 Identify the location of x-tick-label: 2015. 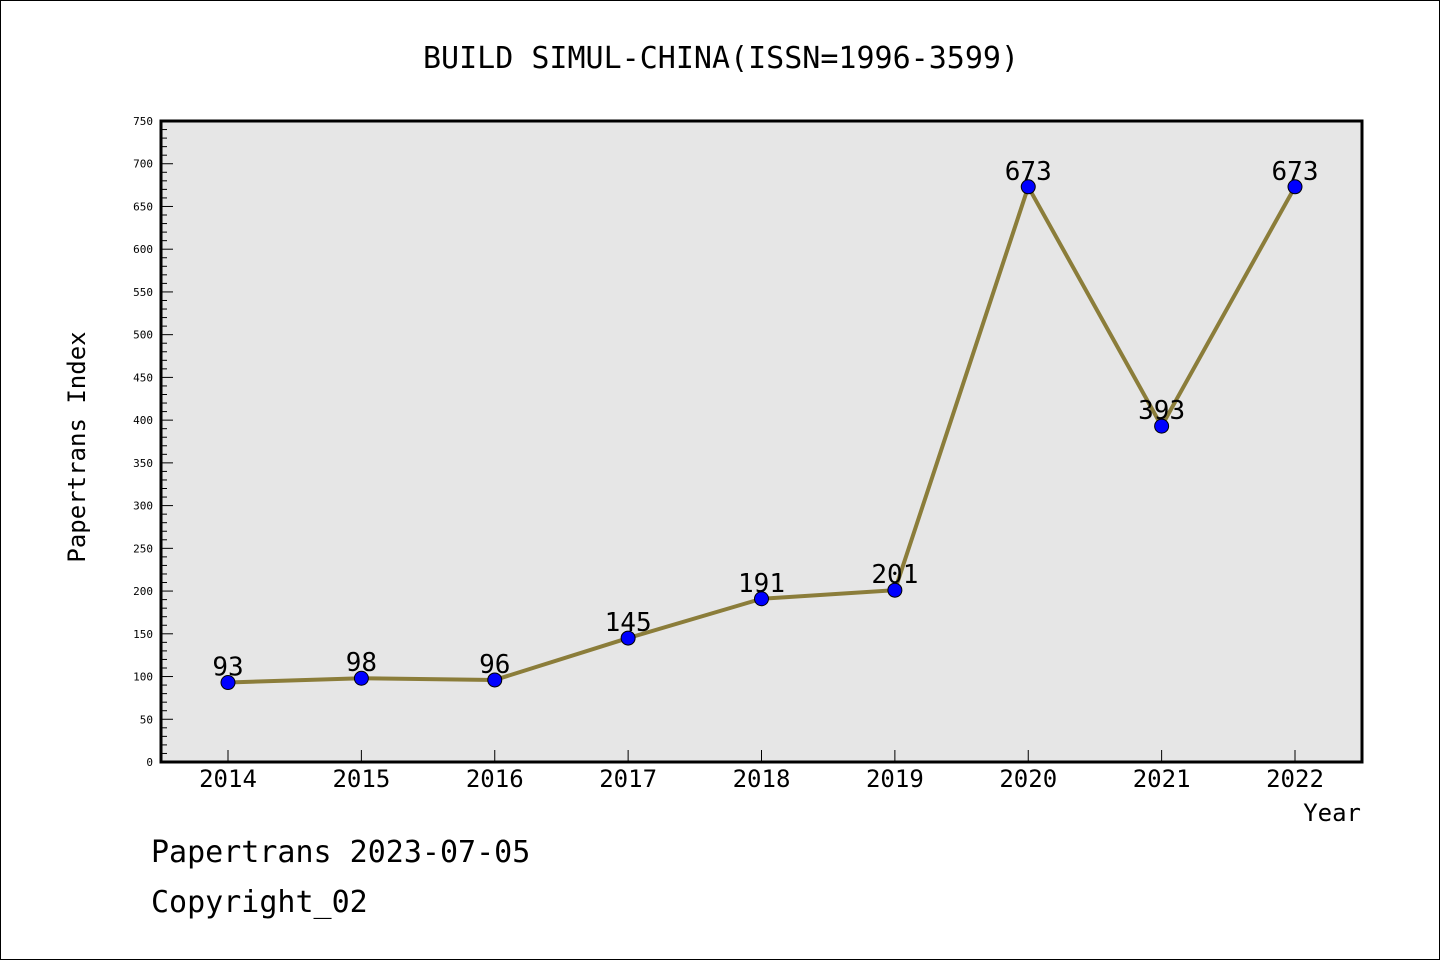
(361, 779).